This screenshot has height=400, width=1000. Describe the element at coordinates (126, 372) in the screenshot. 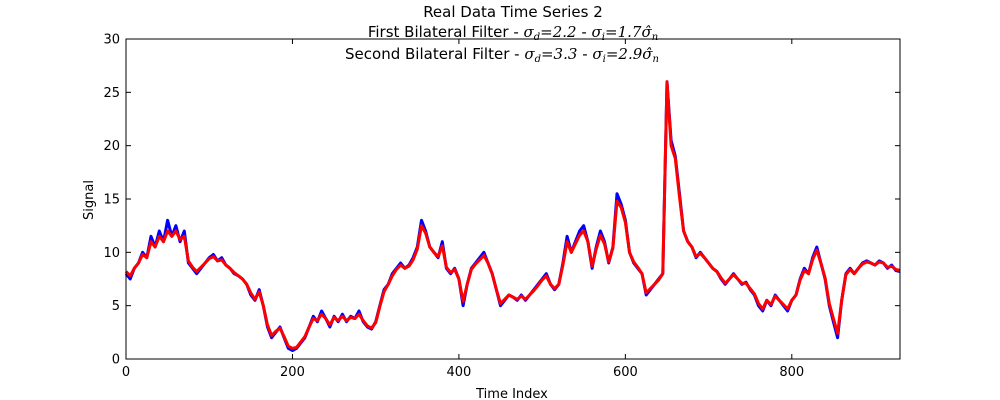

I see `x-tick-label: 0` at that location.